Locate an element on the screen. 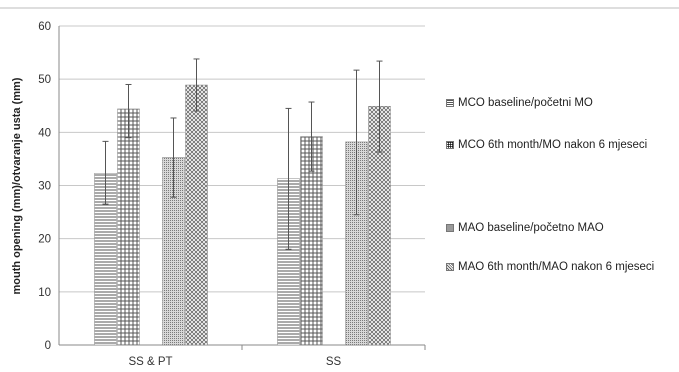  legend-item-mco-baseline: MCO baseline/početni MO is located at coordinates (519, 103).